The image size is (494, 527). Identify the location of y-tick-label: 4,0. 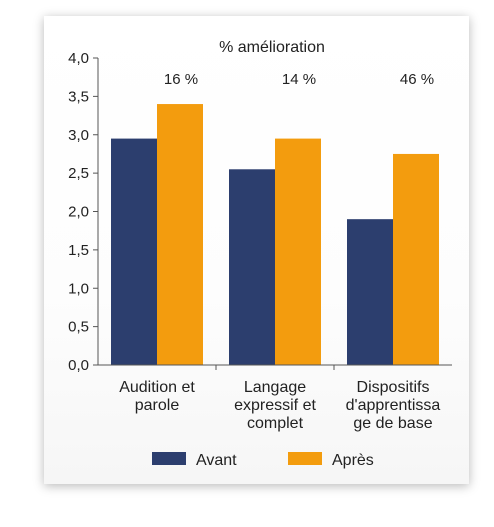
(78, 58).